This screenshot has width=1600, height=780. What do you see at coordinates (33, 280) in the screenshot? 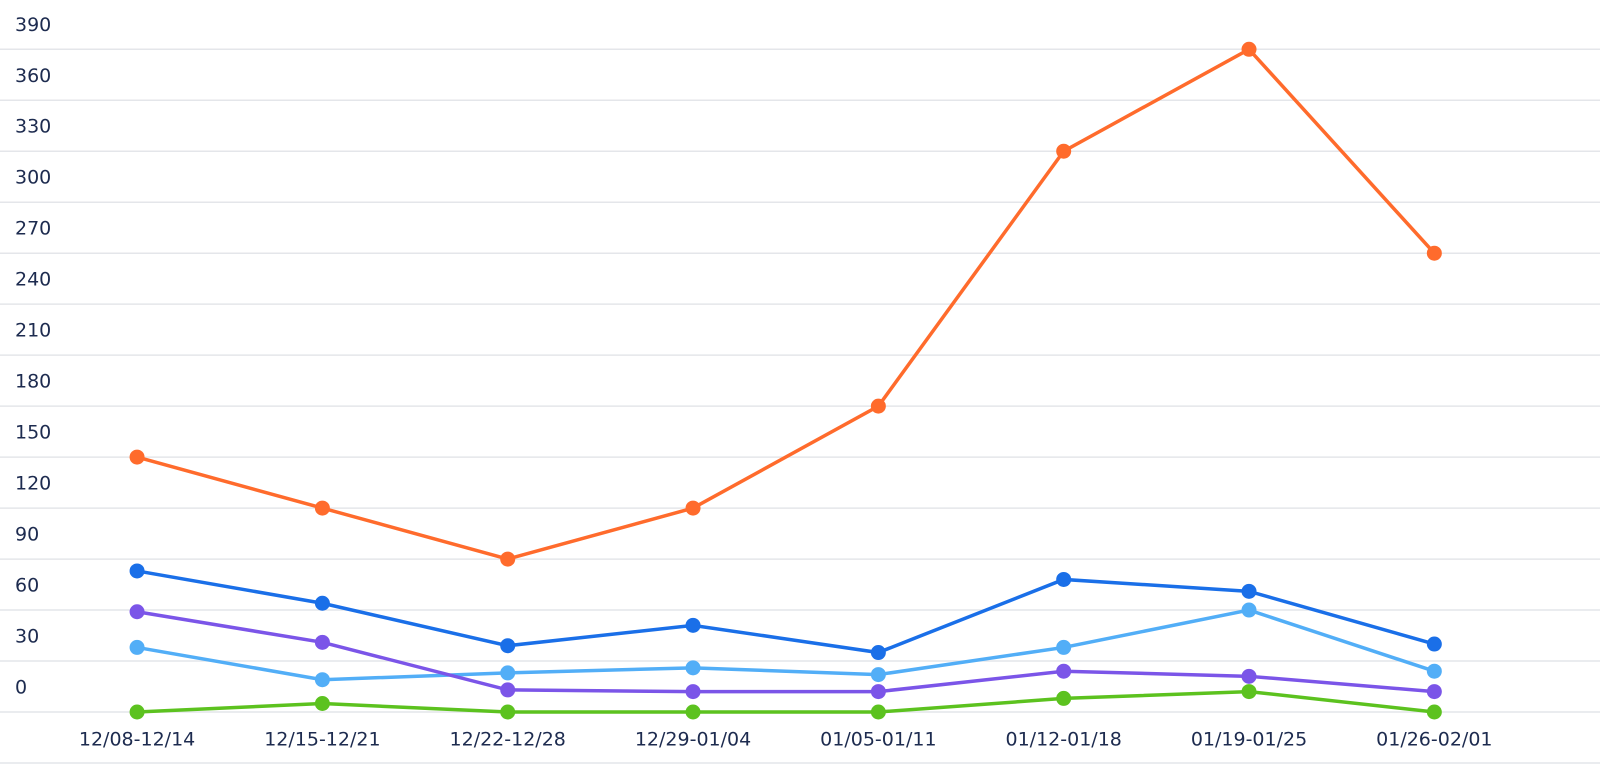
I see `y-tick-label: 240` at bounding box center [33, 280].